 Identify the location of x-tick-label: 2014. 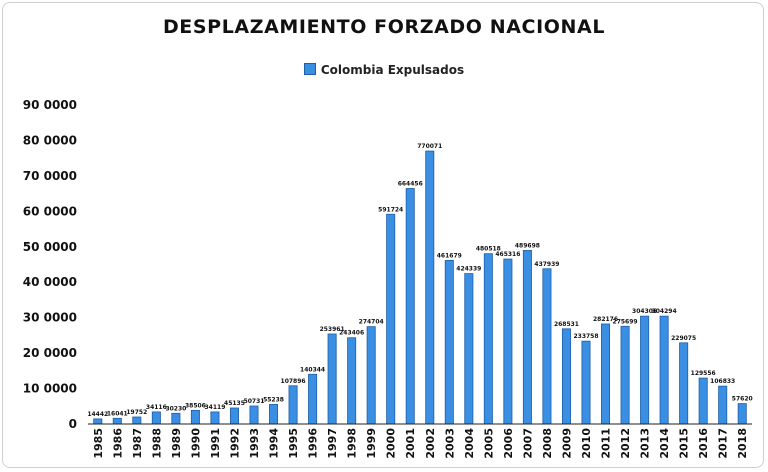
(664, 443).